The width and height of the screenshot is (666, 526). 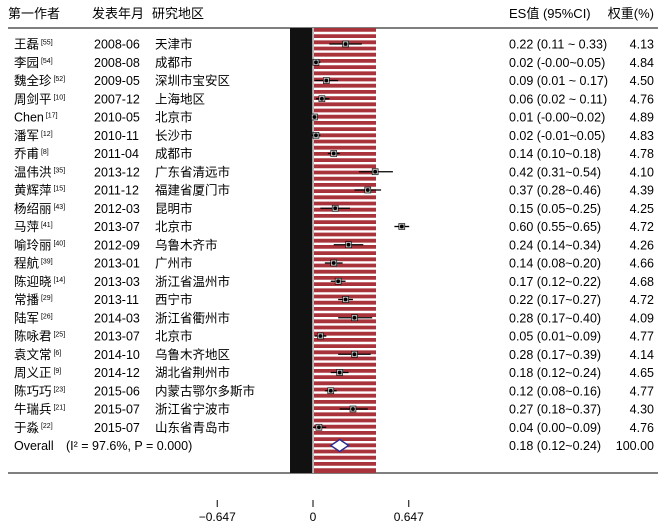 I want to click on study-author: 常播 [29], so click(x=33, y=300).